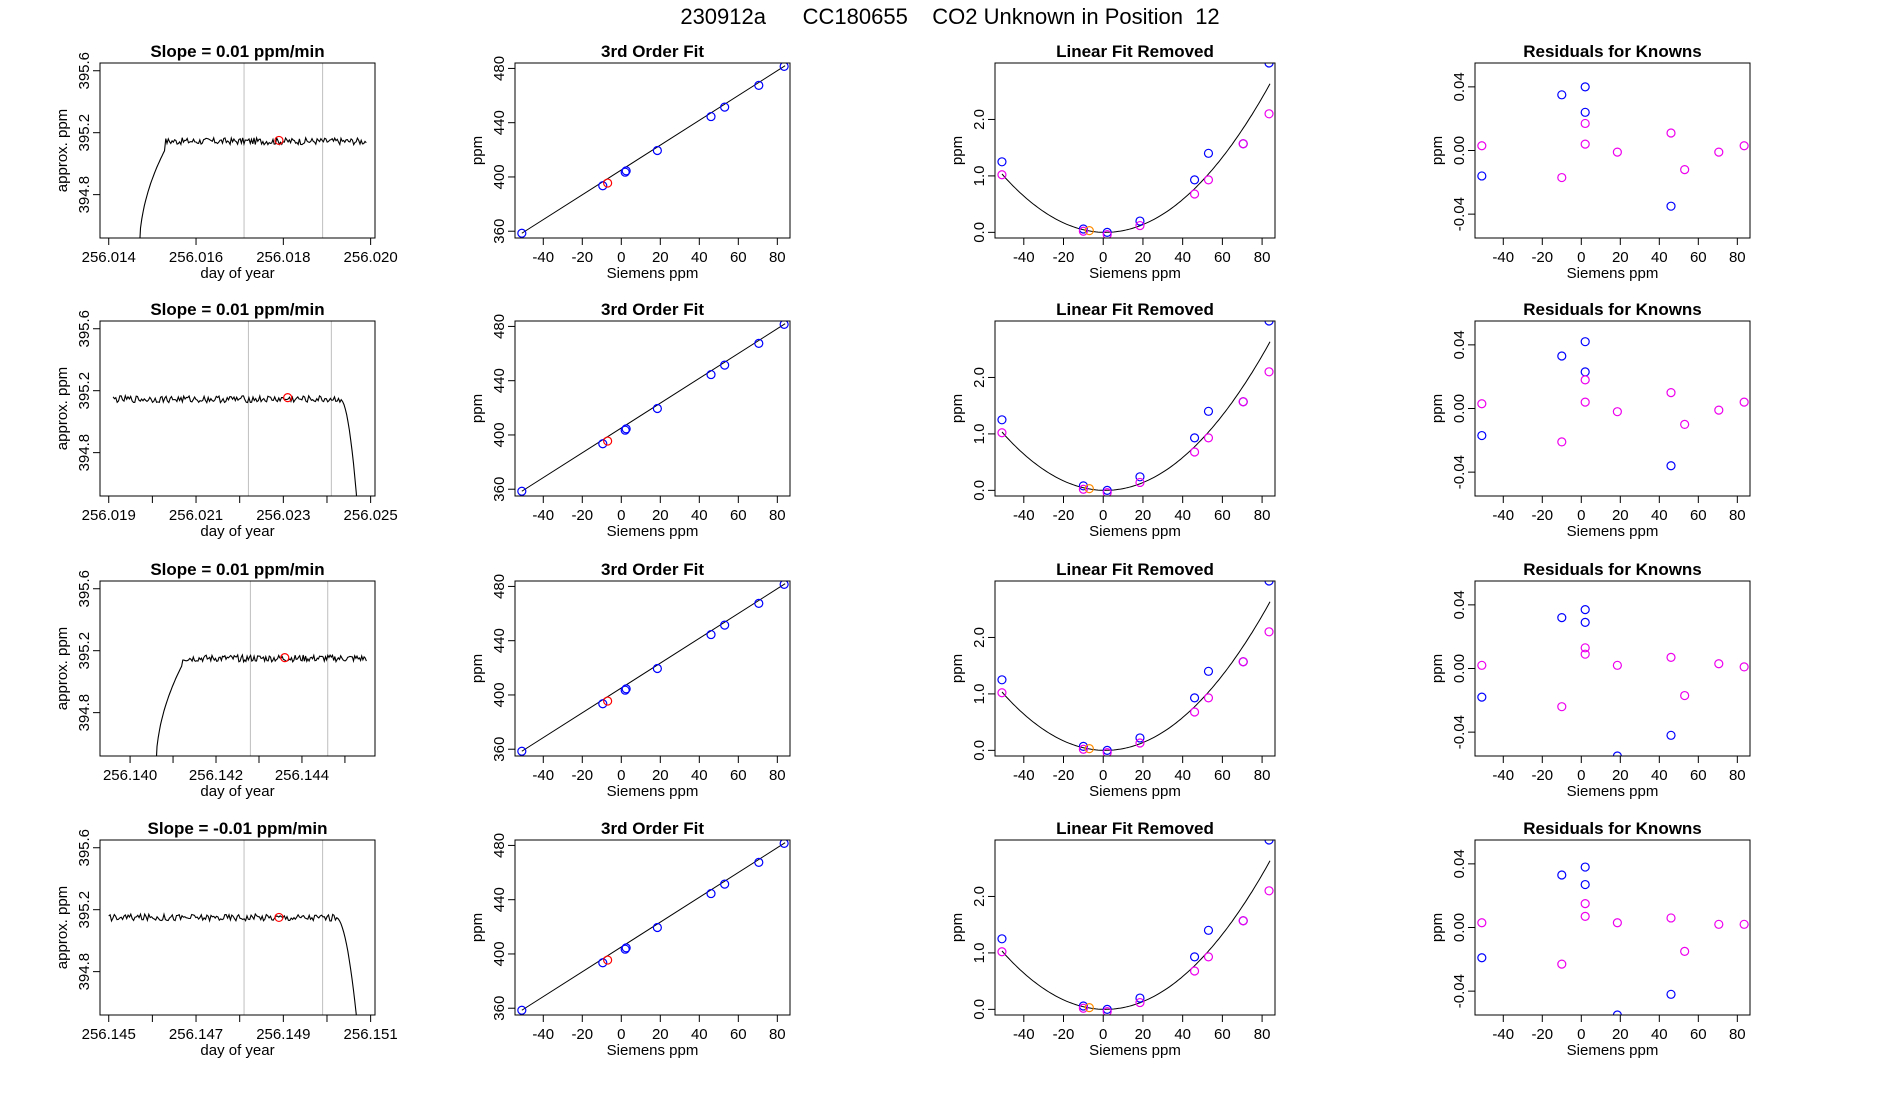  I want to click on x-tick-label: 256.151, so click(371, 1034).